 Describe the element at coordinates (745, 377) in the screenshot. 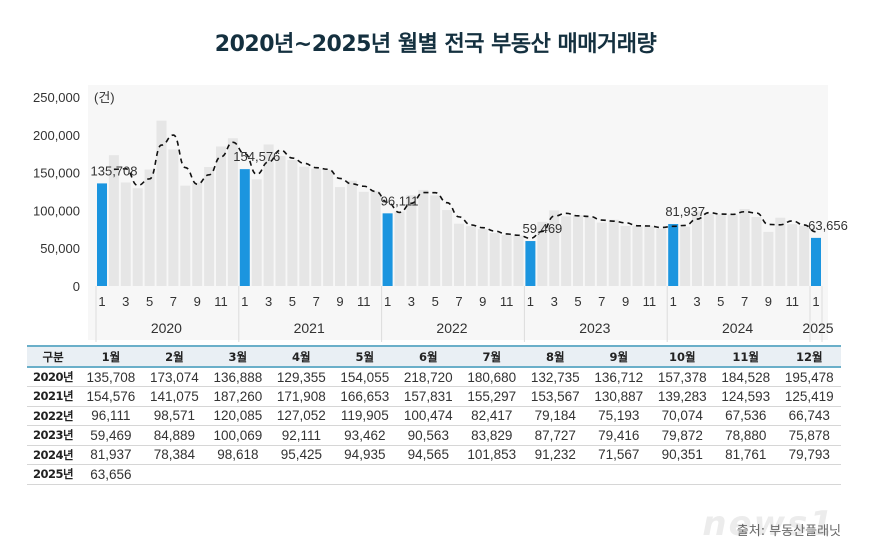

I see `table-cell: 184,528` at that location.